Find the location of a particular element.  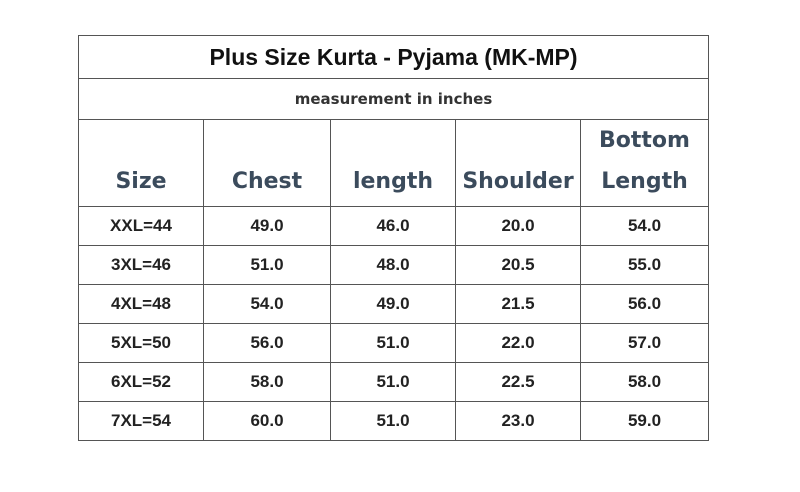

header-cell: Bottom Length is located at coordinates (644, 163).